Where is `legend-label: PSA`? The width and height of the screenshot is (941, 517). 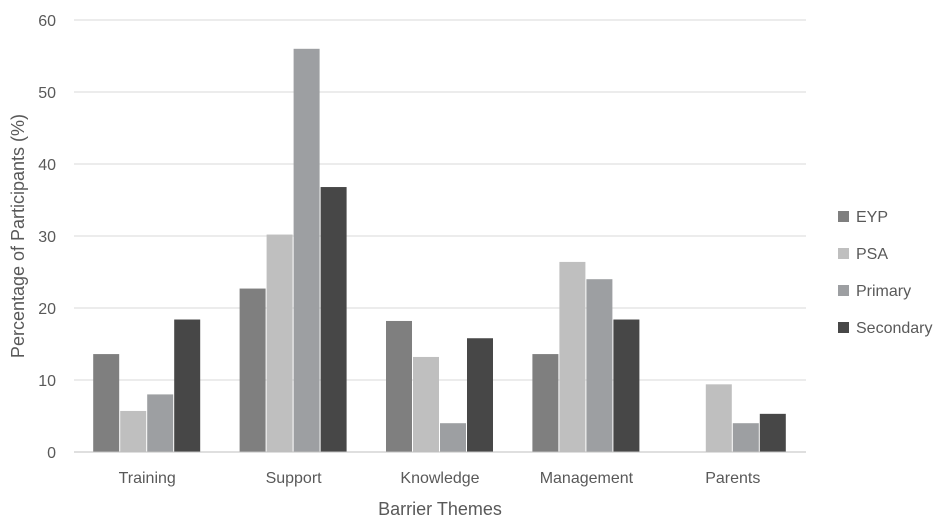 legend-label: PSA is located at coordinates (872, 254).